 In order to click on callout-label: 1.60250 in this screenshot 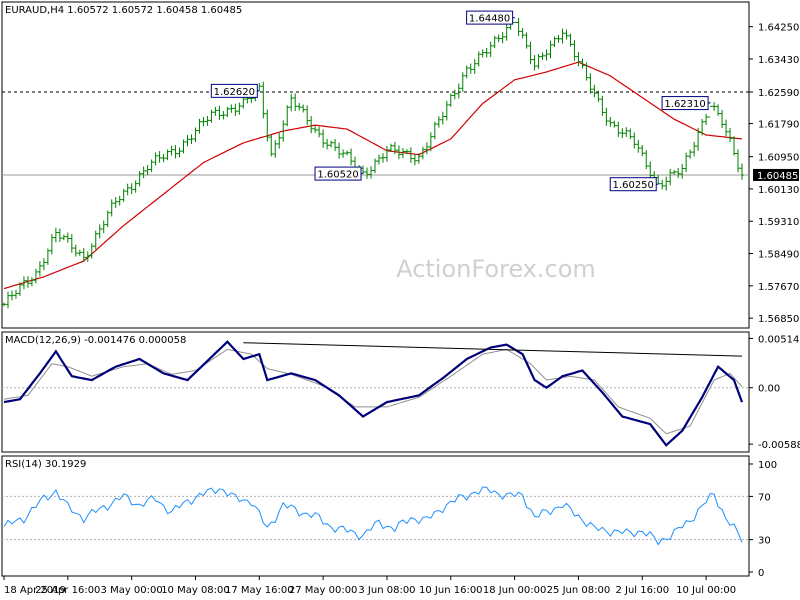, I will do `click(633, 185)`.